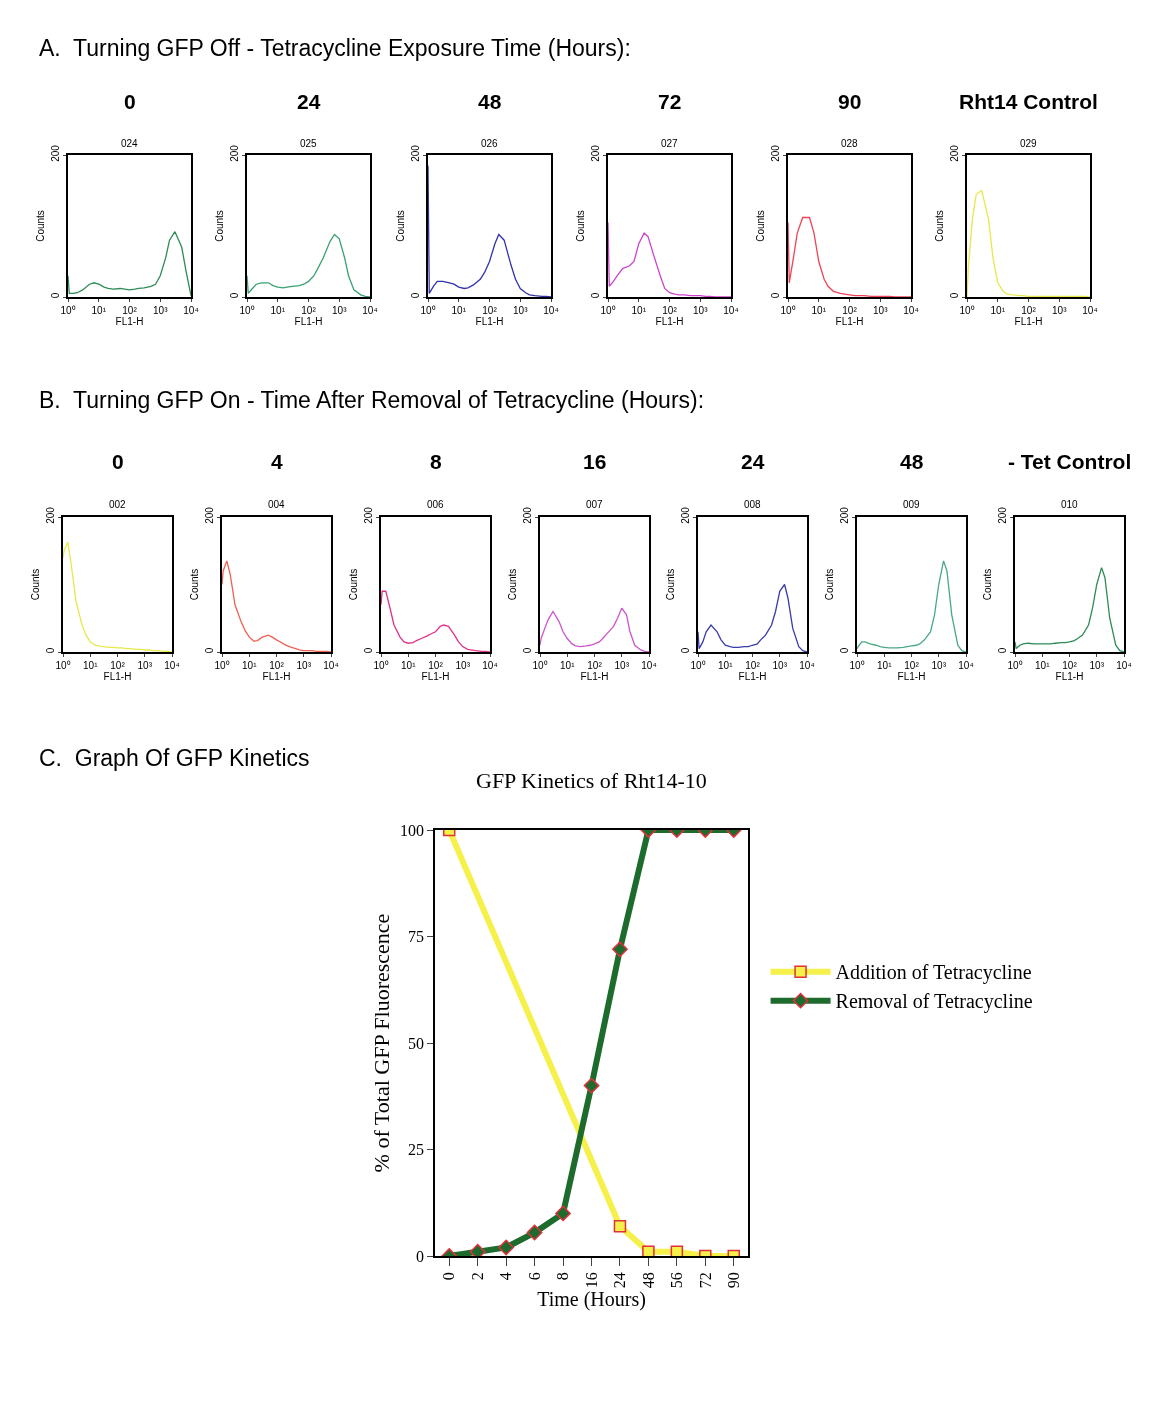 The image size is (1171, 1421). I want to click on chart-subtitle: 025, so click(309, 143).